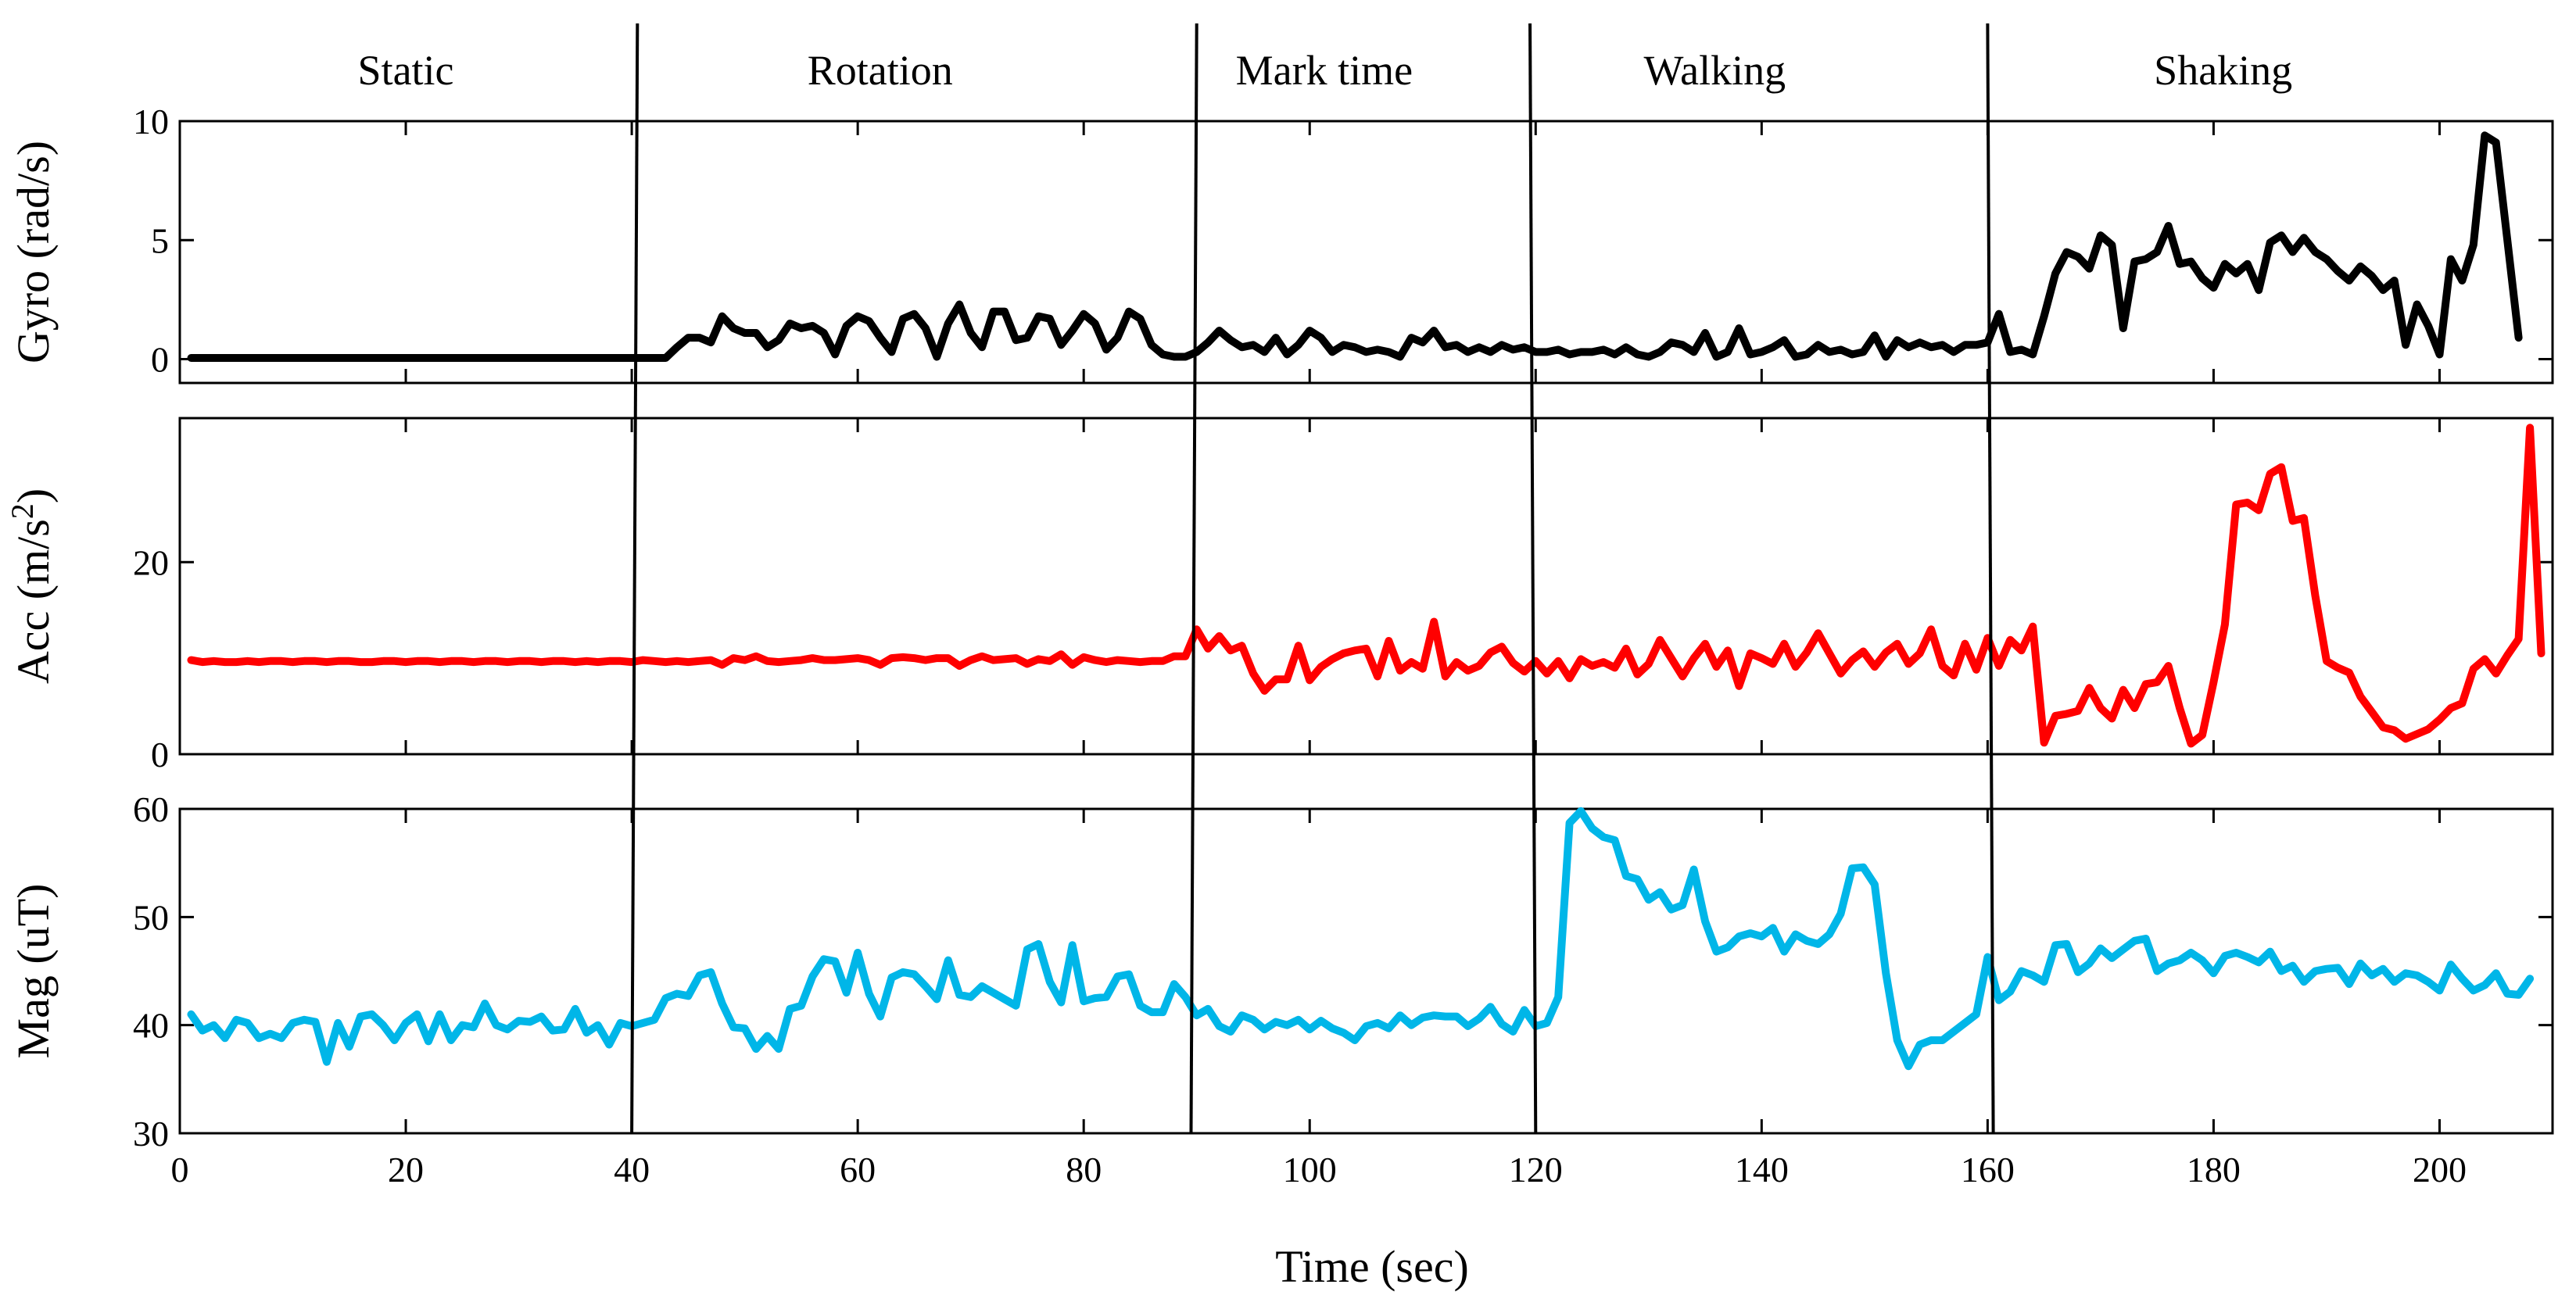 The width and height of the screenshot is (2576, 1313). What do you see at coordinates (1536, 1170) in the screenshot?
I see `x-tick-label: 120` at bounding box center [1536, 1170].